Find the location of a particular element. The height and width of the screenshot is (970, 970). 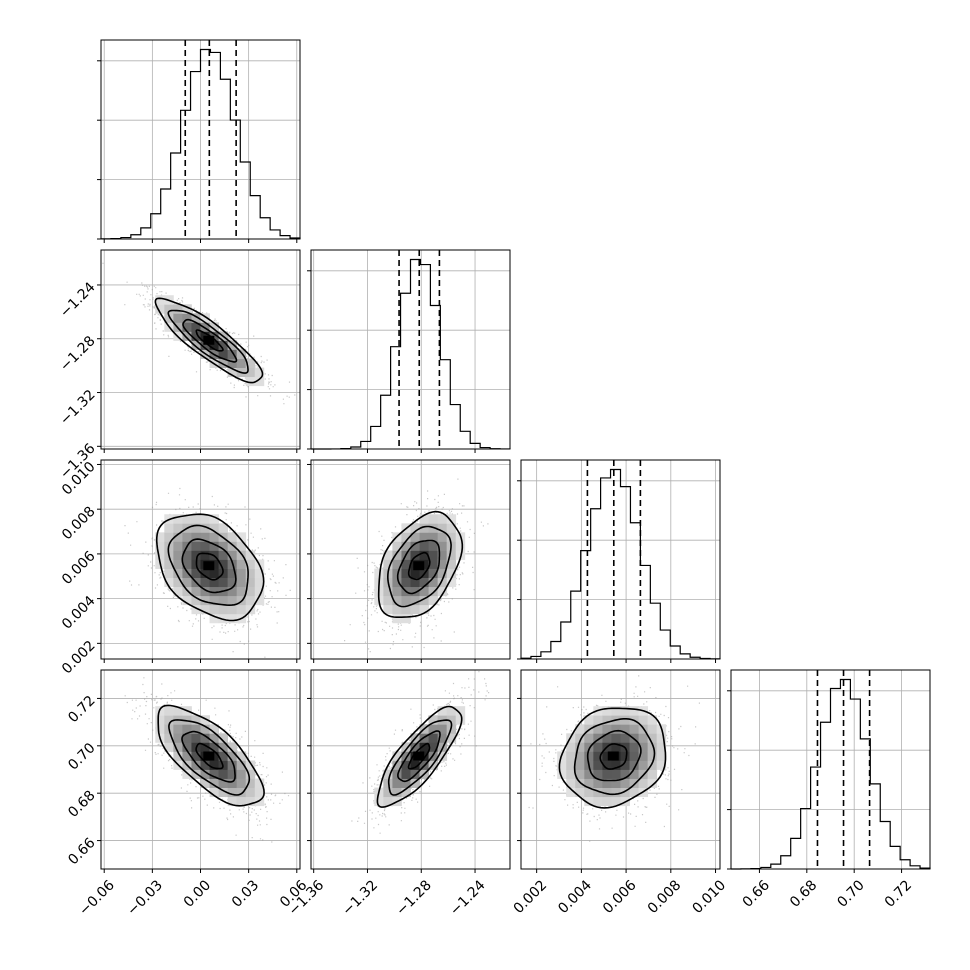

x-tick-label: 0.004 is located at coordinates (575, 897).